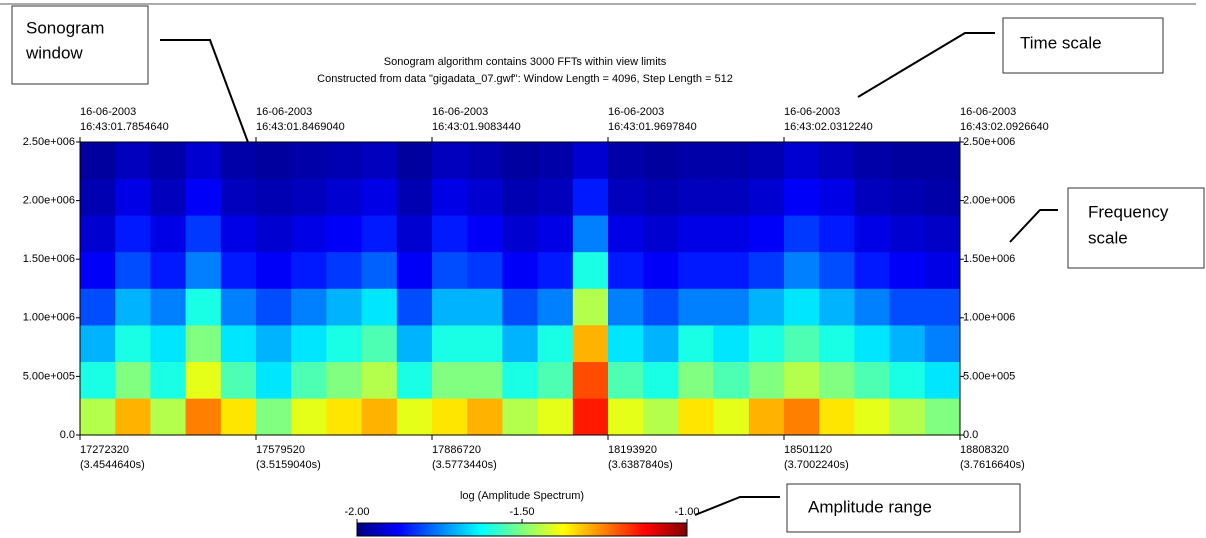 This screenshot has height=538, width=1206. I want to click on x-tick-label: 18193920, so click(632, 450).